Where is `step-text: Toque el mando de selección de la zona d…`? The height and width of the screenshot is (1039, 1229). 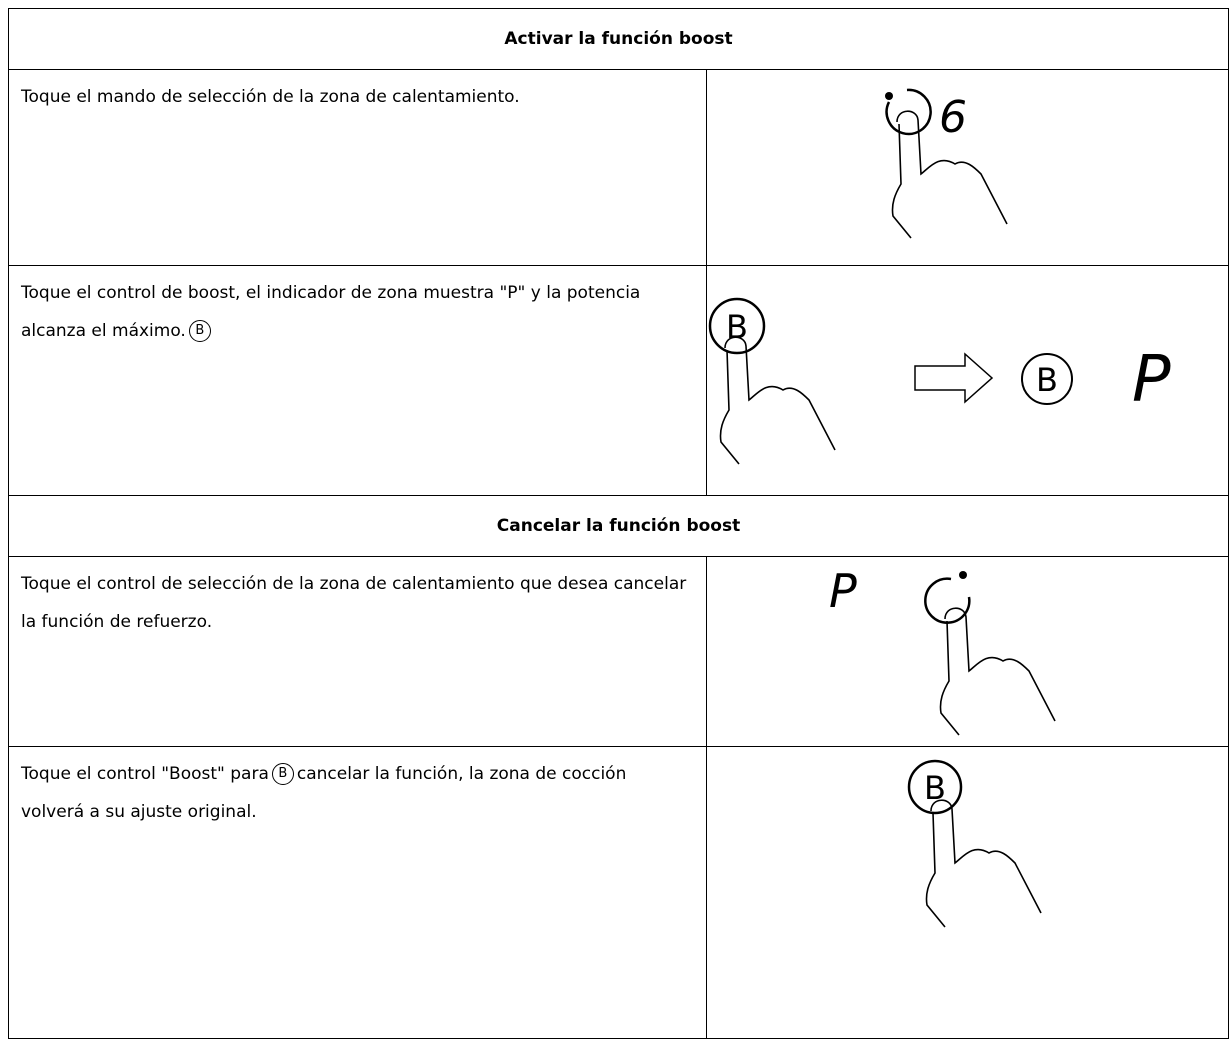 step-text: Toque el mando de selección de la zona d… is located at coordinates (357, 167).